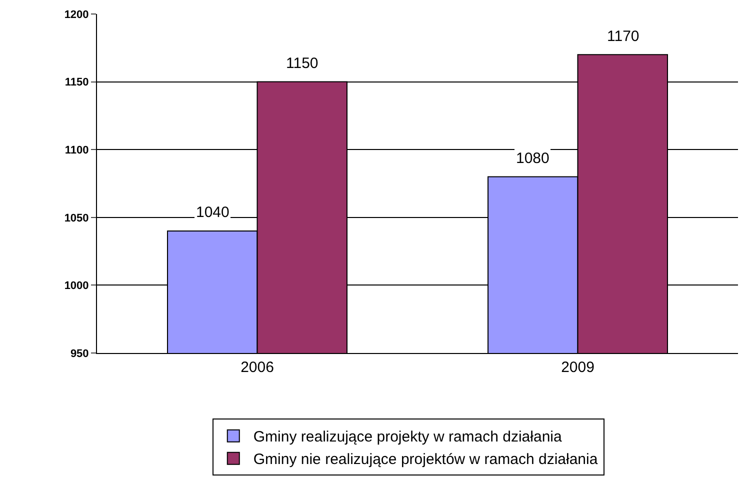  Describe the element at coordinates (425, 459) in the screenshot. I see `legend-label: Gminy nie realizujące projektów w ramach działania` at that location.